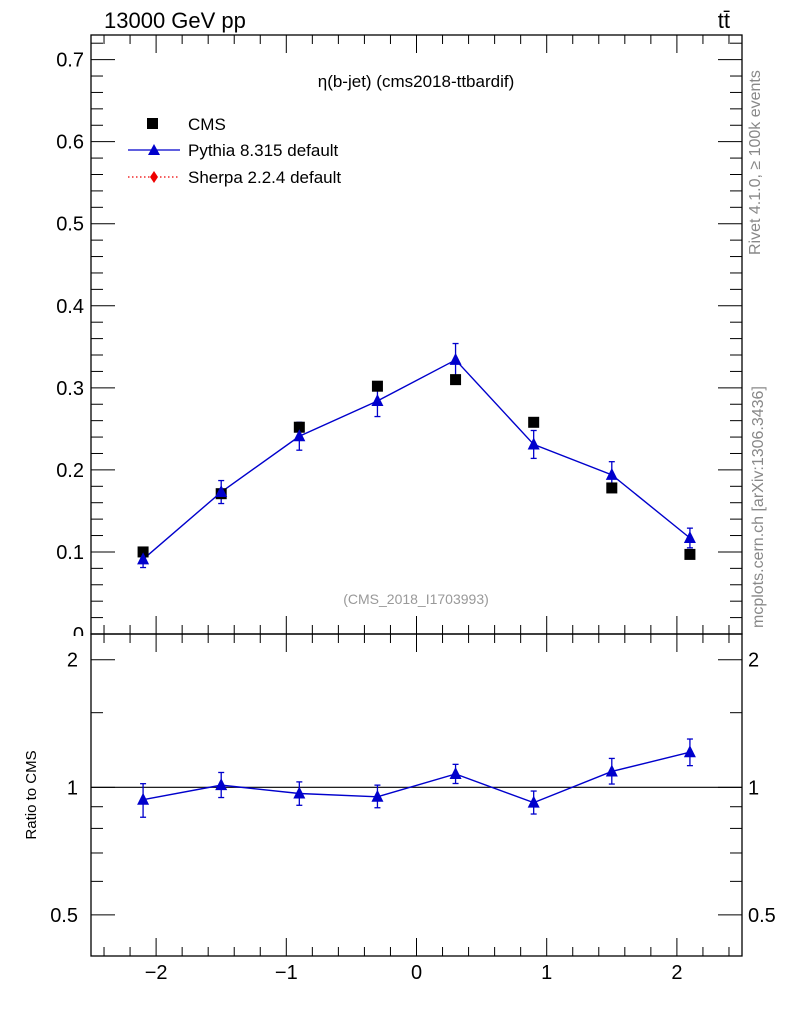 This screenshot has width=786, height=1024. What do you see at coordinates (724, 20) in the screenshot?
I see `process-label: tt̄` at bounding box center [724, 20].